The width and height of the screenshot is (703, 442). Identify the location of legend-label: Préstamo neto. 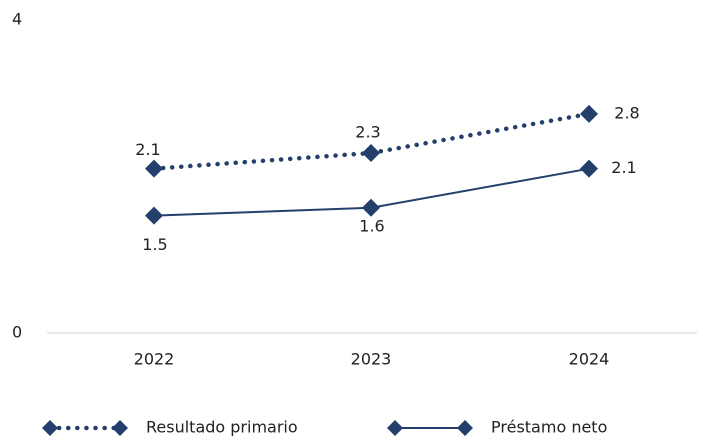
(549, 427).